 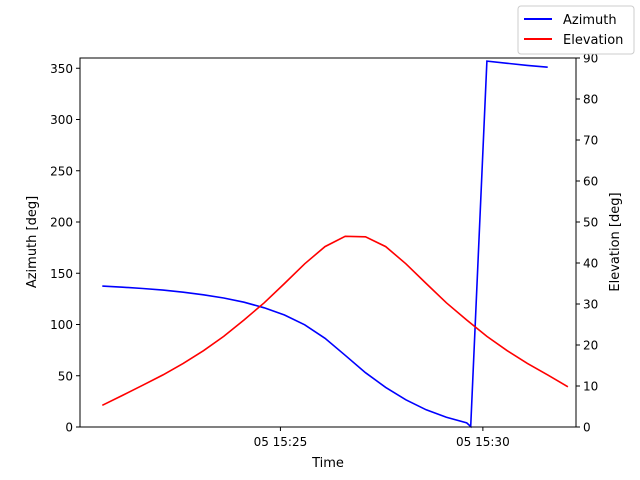 What do you see at coordinates (327, 463) in the screenshot?
I see `x-axis-label: Time` at bounding box center [327, 463].